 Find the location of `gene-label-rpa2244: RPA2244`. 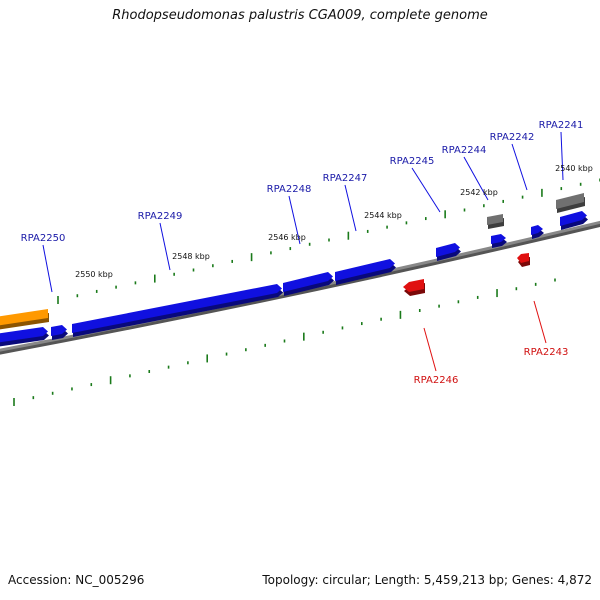

gene-label-rpa2244: RPA2244 is located at coordinates (465, 173).